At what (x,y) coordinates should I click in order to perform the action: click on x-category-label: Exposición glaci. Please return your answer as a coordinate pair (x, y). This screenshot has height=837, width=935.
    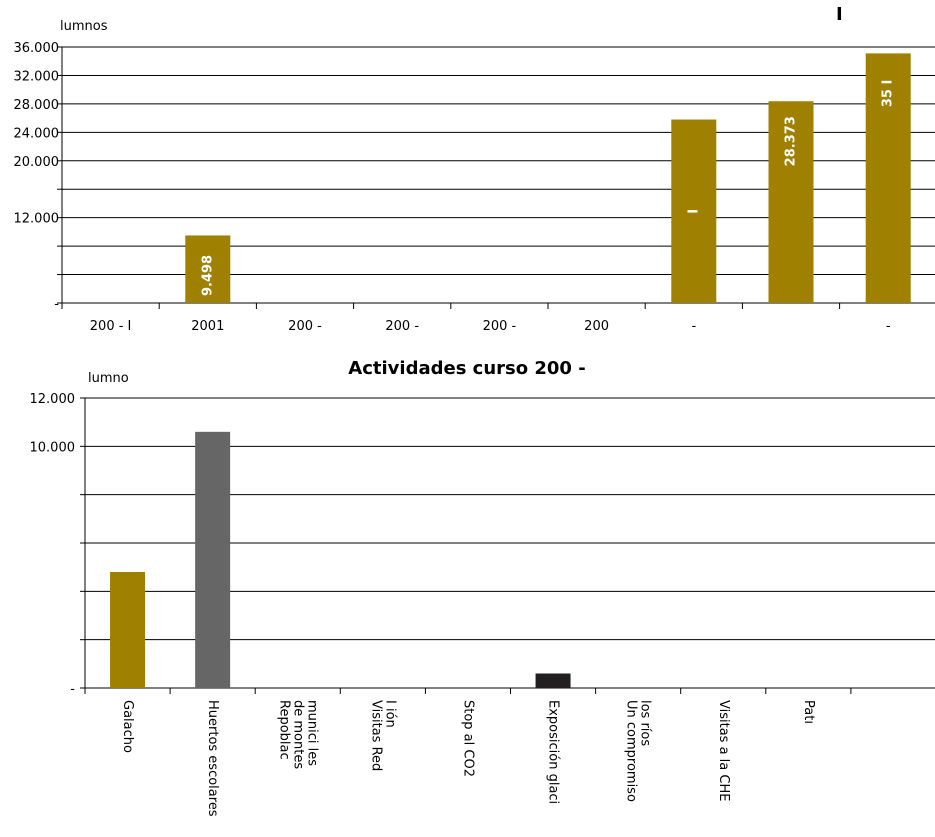
    Looking at the image, I should click on (553, 752).